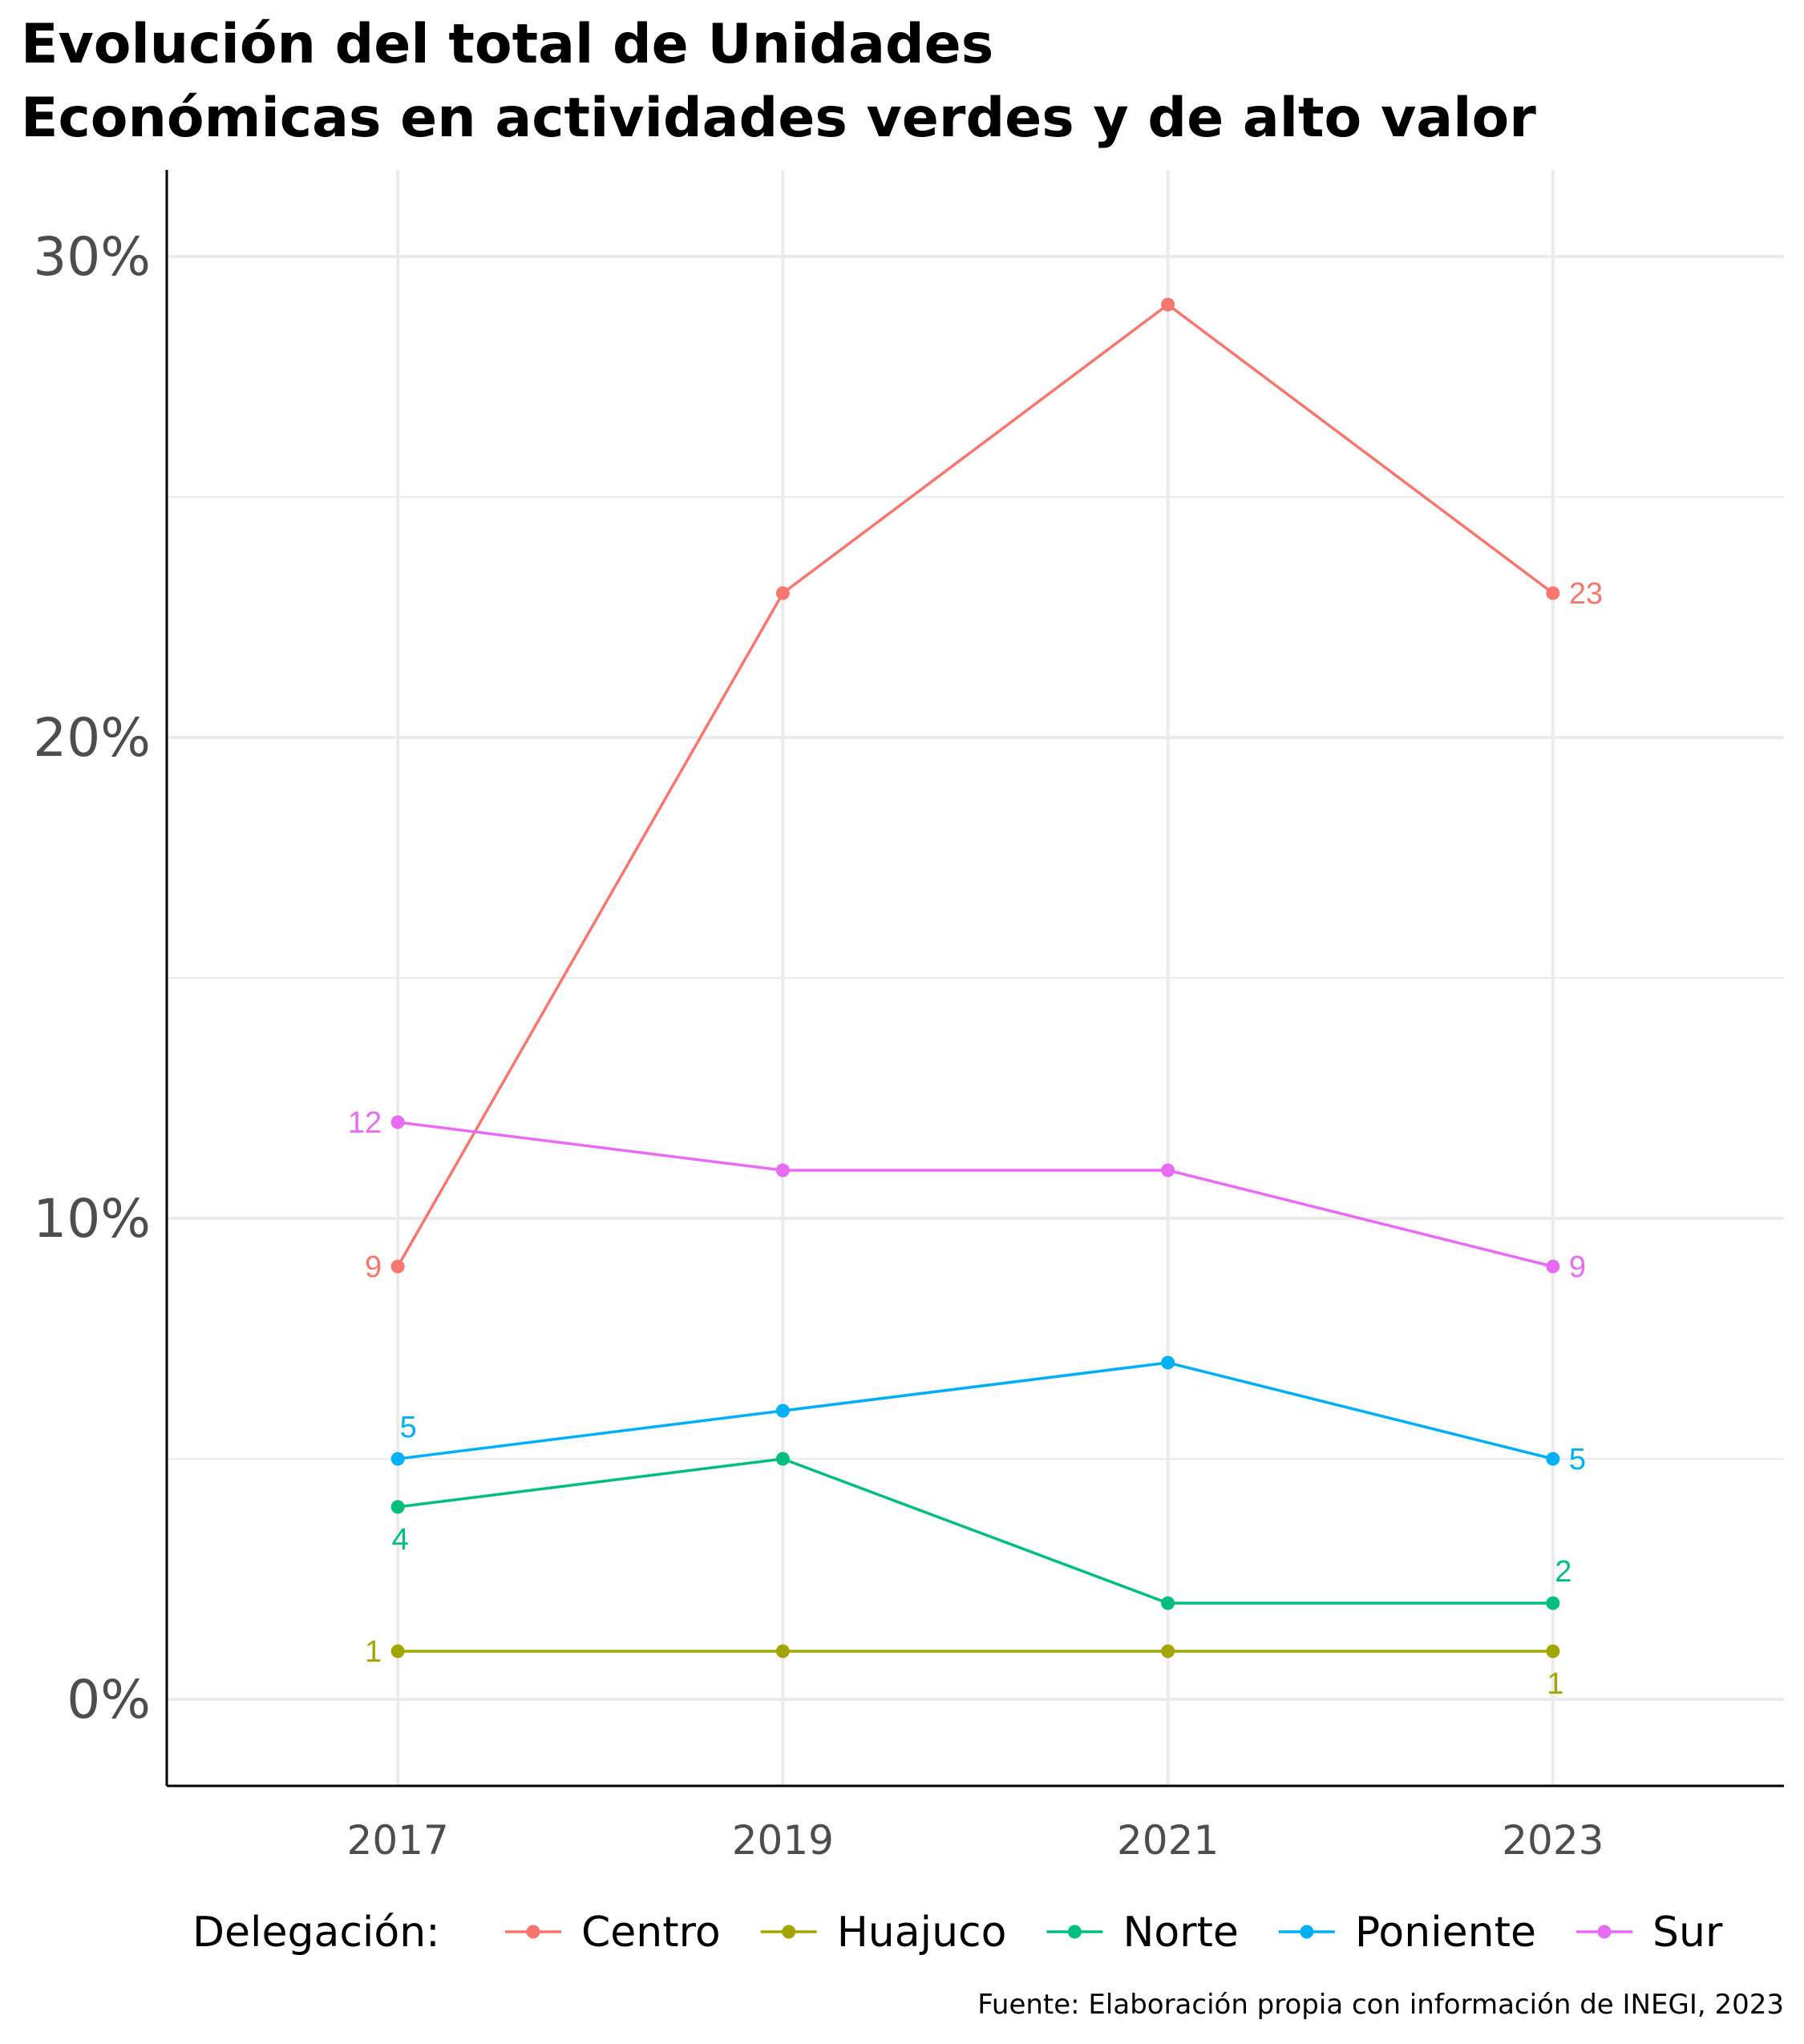  I want to click on legend-key-point-norte, so click(1075, 1932).